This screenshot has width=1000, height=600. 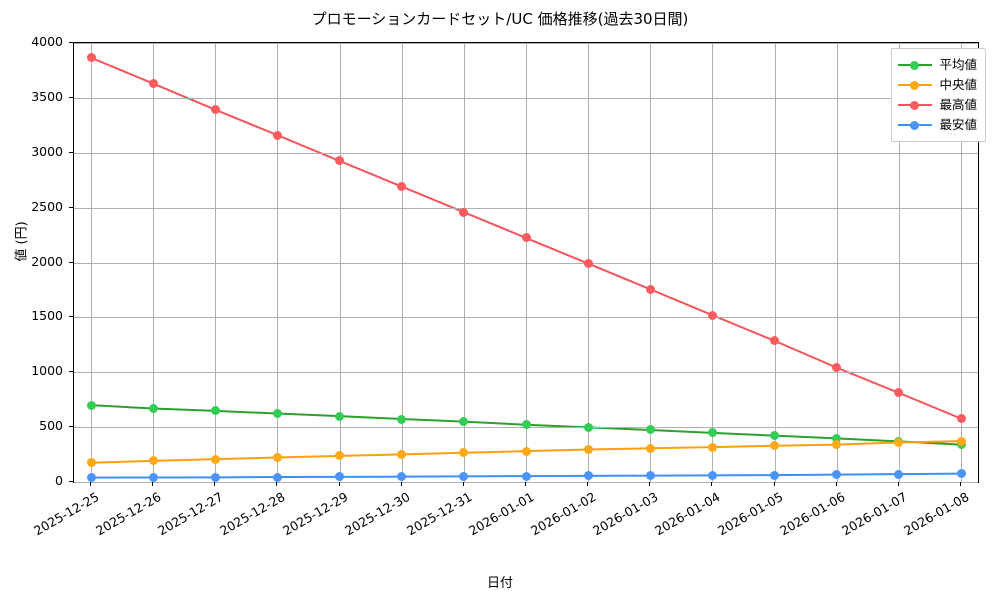 What do you see at coordinates (47, 316) in the screenshot?
I see `y-tick-label: 1500` at bounding box center [47, 316].